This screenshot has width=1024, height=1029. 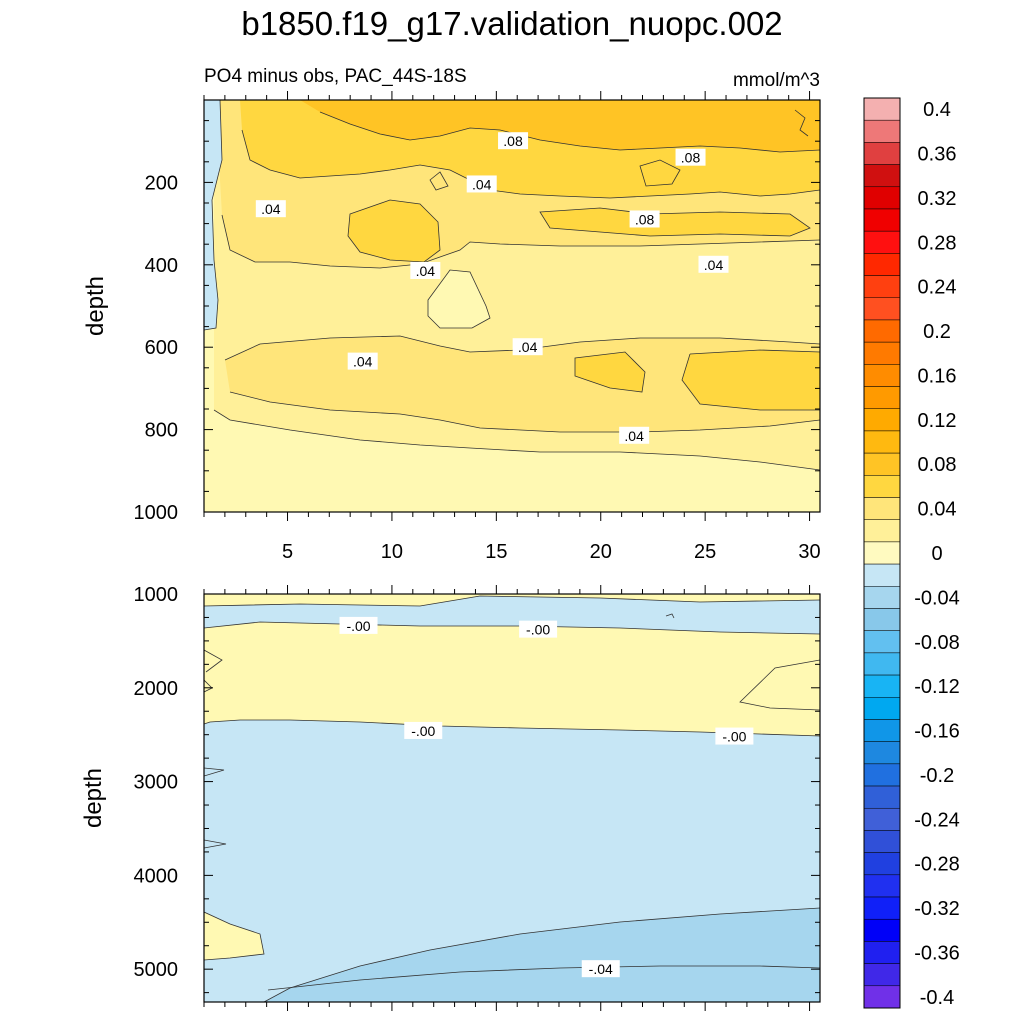 I want to click on upper-xtick-labels: 5 10 15 20 25 30, so click(x=551, y=552).